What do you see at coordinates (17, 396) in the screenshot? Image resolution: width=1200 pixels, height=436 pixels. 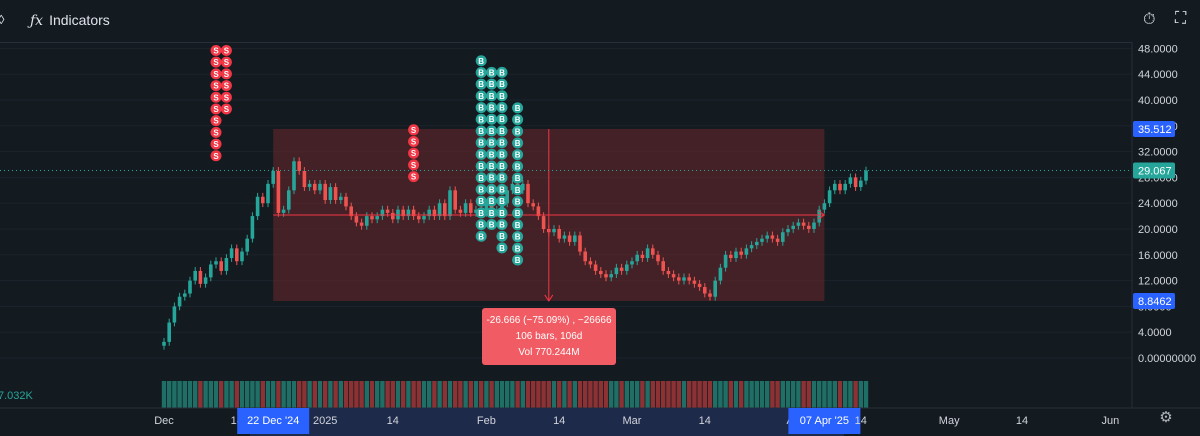 I see `volume-label: 7.032K` at bounding box center [17, 396].